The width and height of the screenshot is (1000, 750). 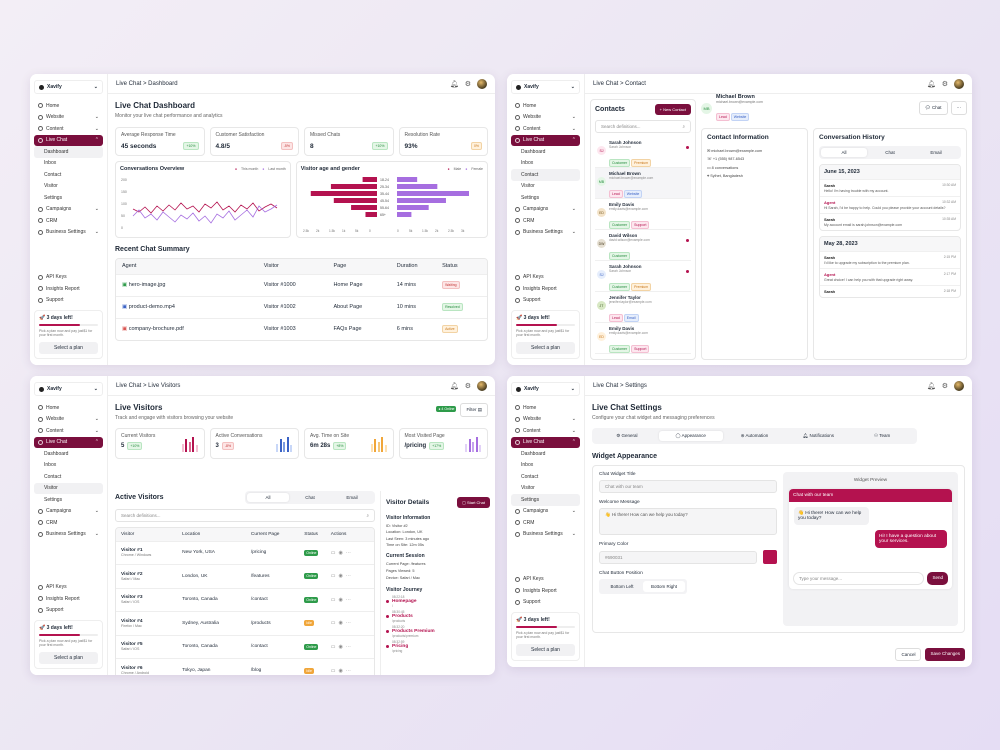 What do you see at coordinates (882, 436) in the screenshot?
I see `tab-team: ⚇ Team` at bounding box center [882, 436].